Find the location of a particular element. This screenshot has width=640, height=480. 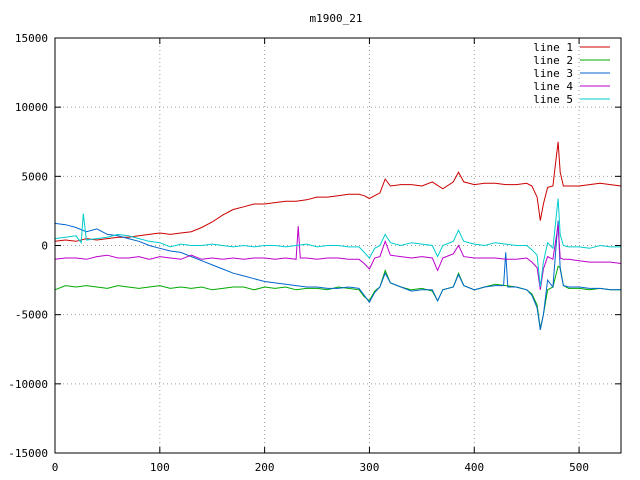

x-tick-label: 500 is located at coordinates (579, 467).